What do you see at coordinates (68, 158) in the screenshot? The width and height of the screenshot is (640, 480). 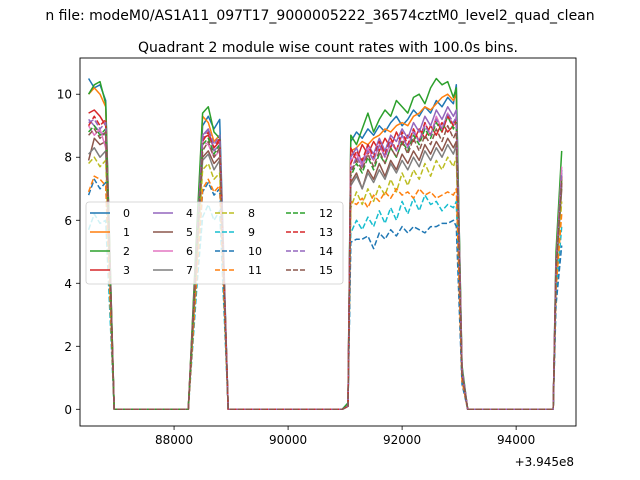 I see `y-tick-label: 8` at bounding box center [68, 158].